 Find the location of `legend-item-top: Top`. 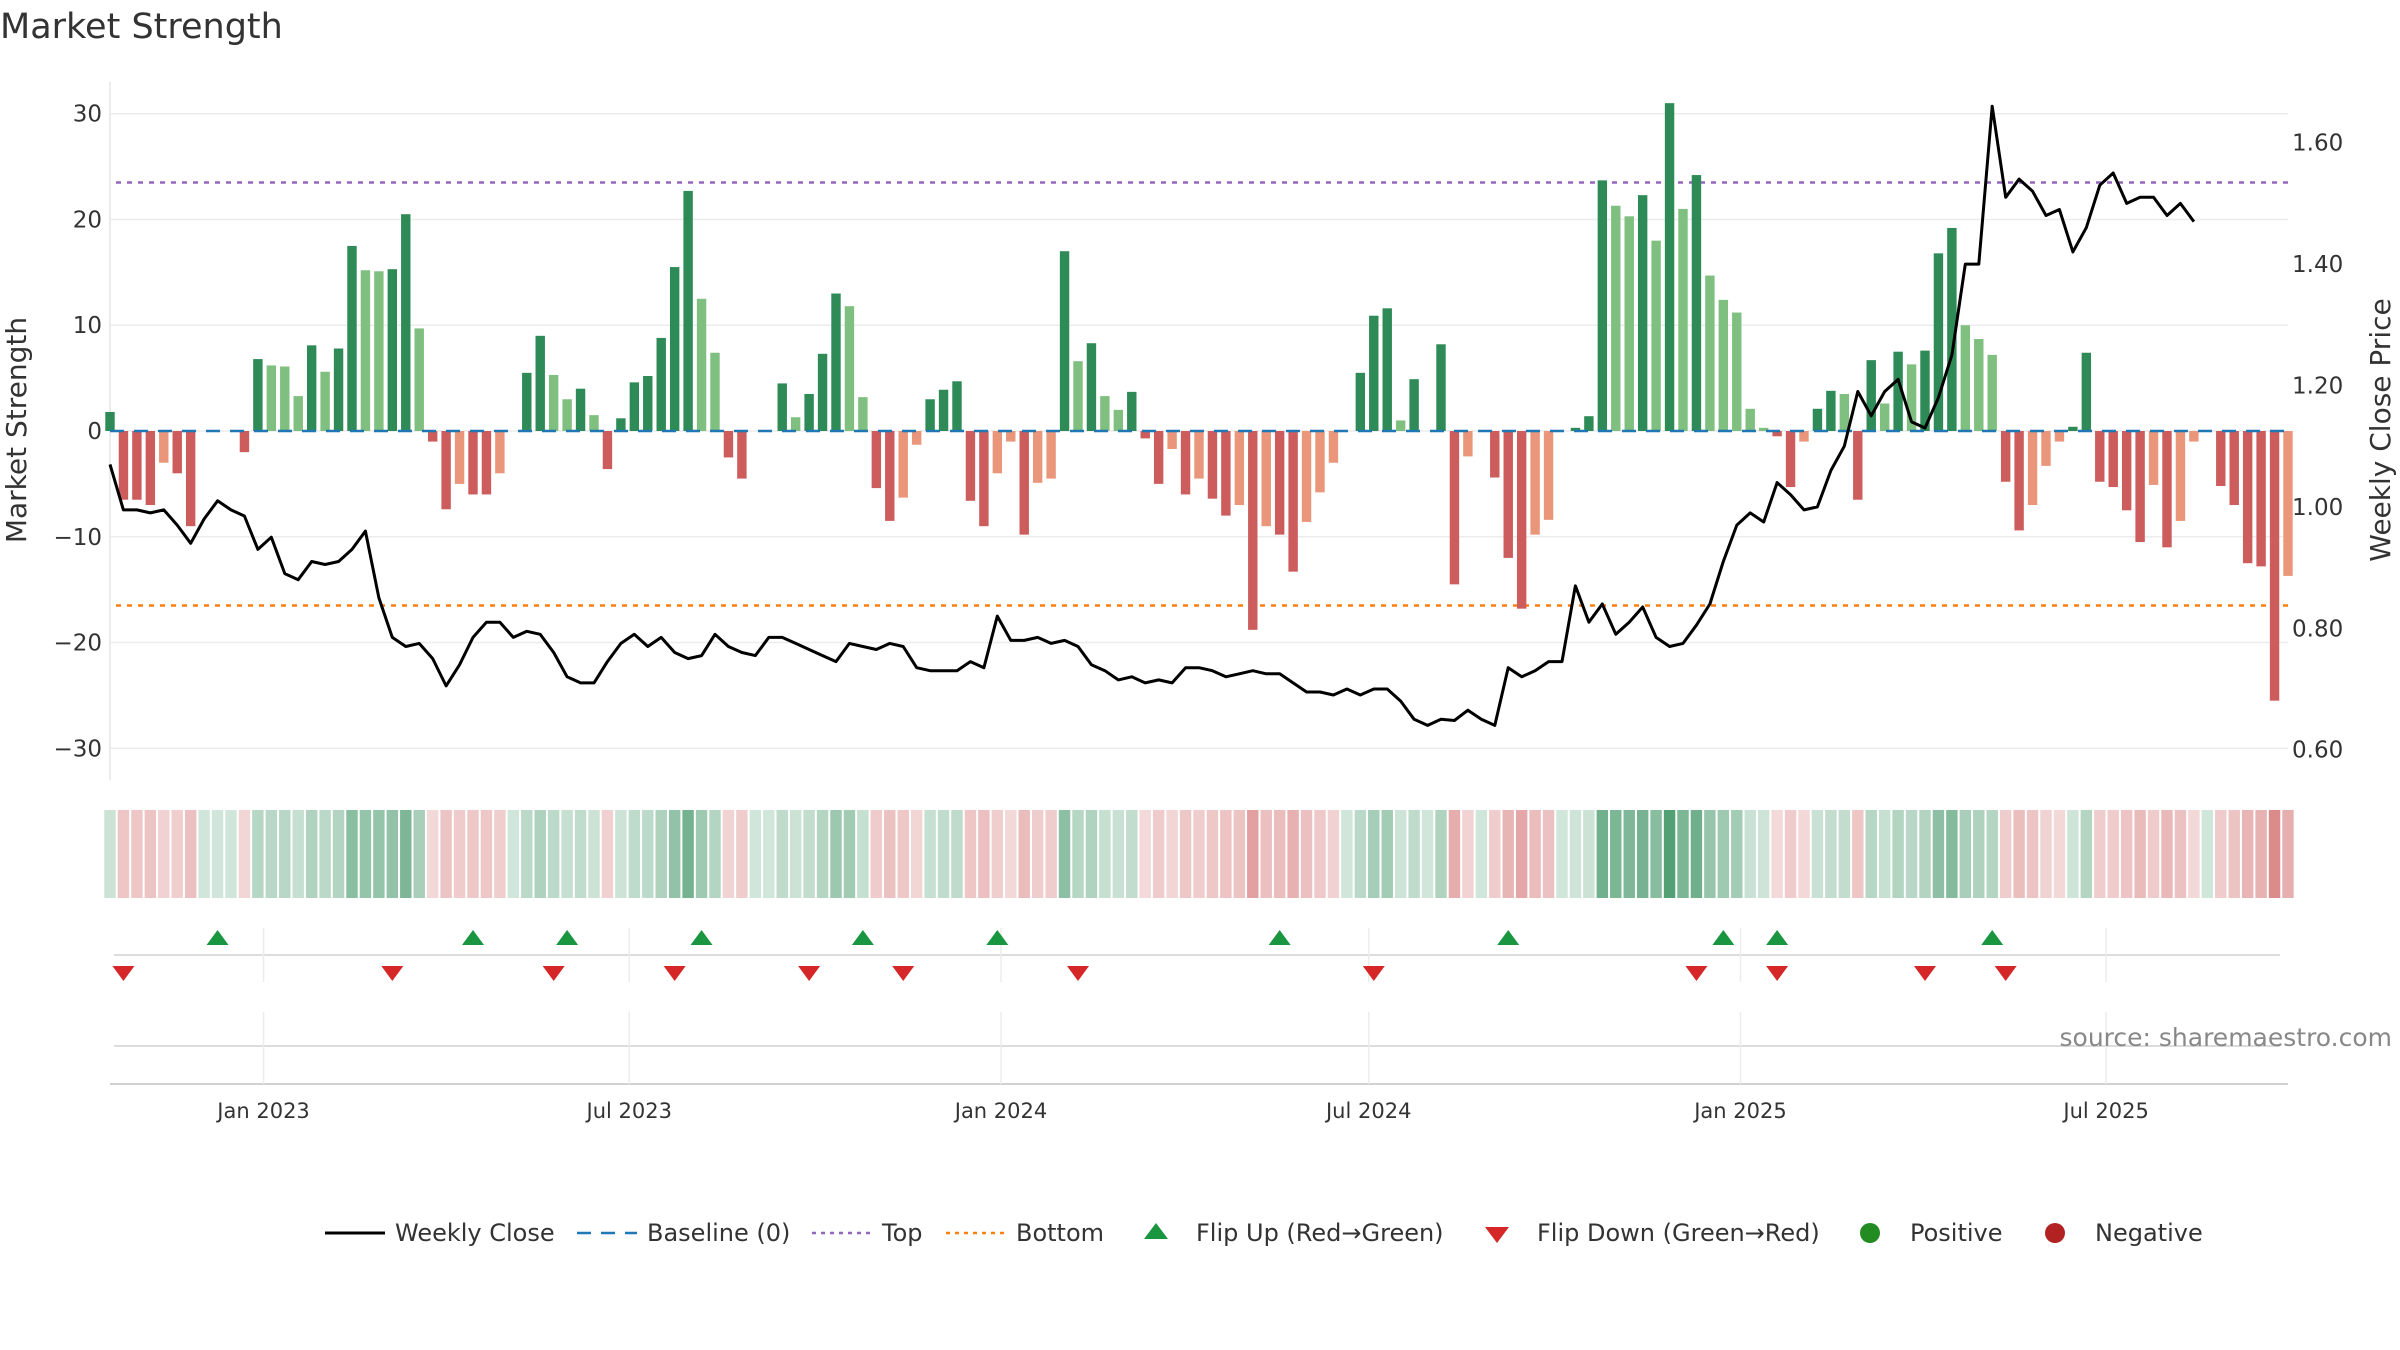

legend-item-top: Top is located at coordinates (867, 1233).